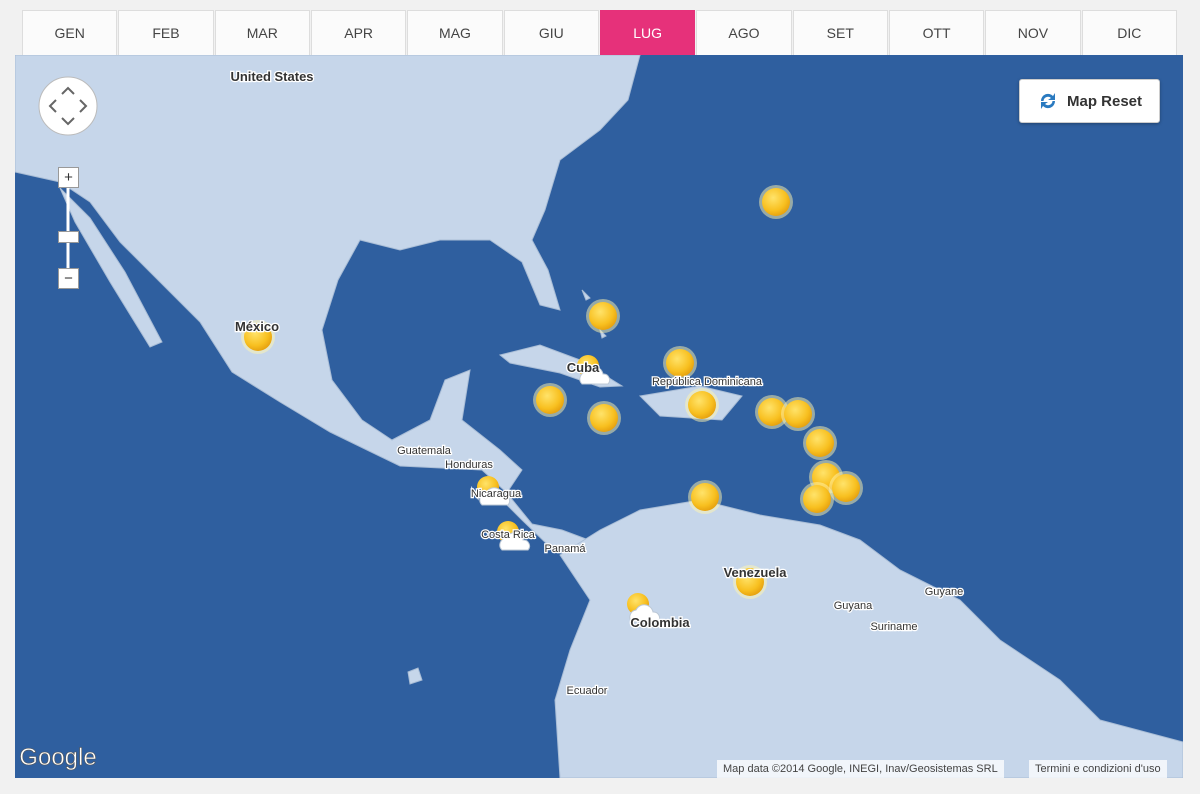  I want to click on map-label: Costa Rica, so click(508, 535).